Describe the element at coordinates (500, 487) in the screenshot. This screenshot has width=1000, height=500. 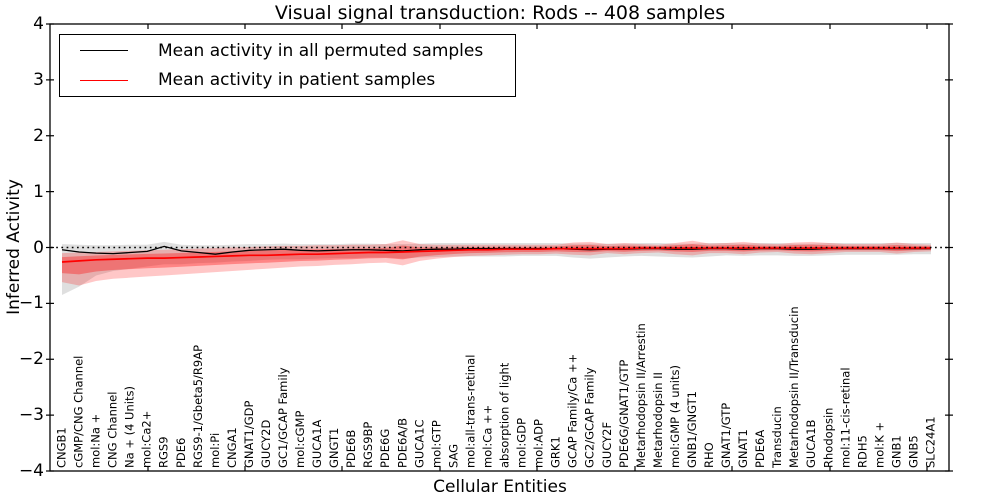
I see `x-axis-label: Cellular Entities` at that location.